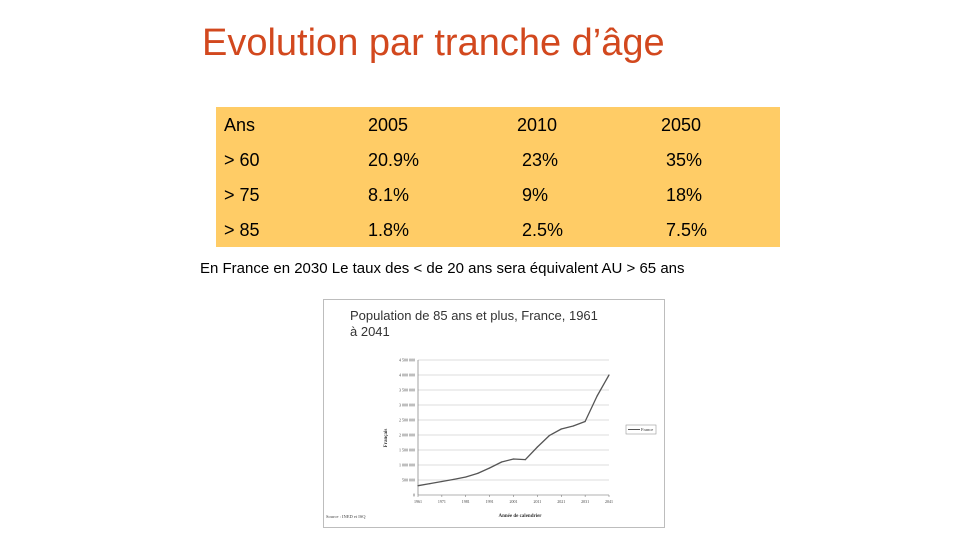 The height and width of the screenshot is (540, 960). What do you see at coordinates (407, 420) in the screenshot?
I see `chart-y-tick-label: 2 500 000` at bounding box center [407, 420].